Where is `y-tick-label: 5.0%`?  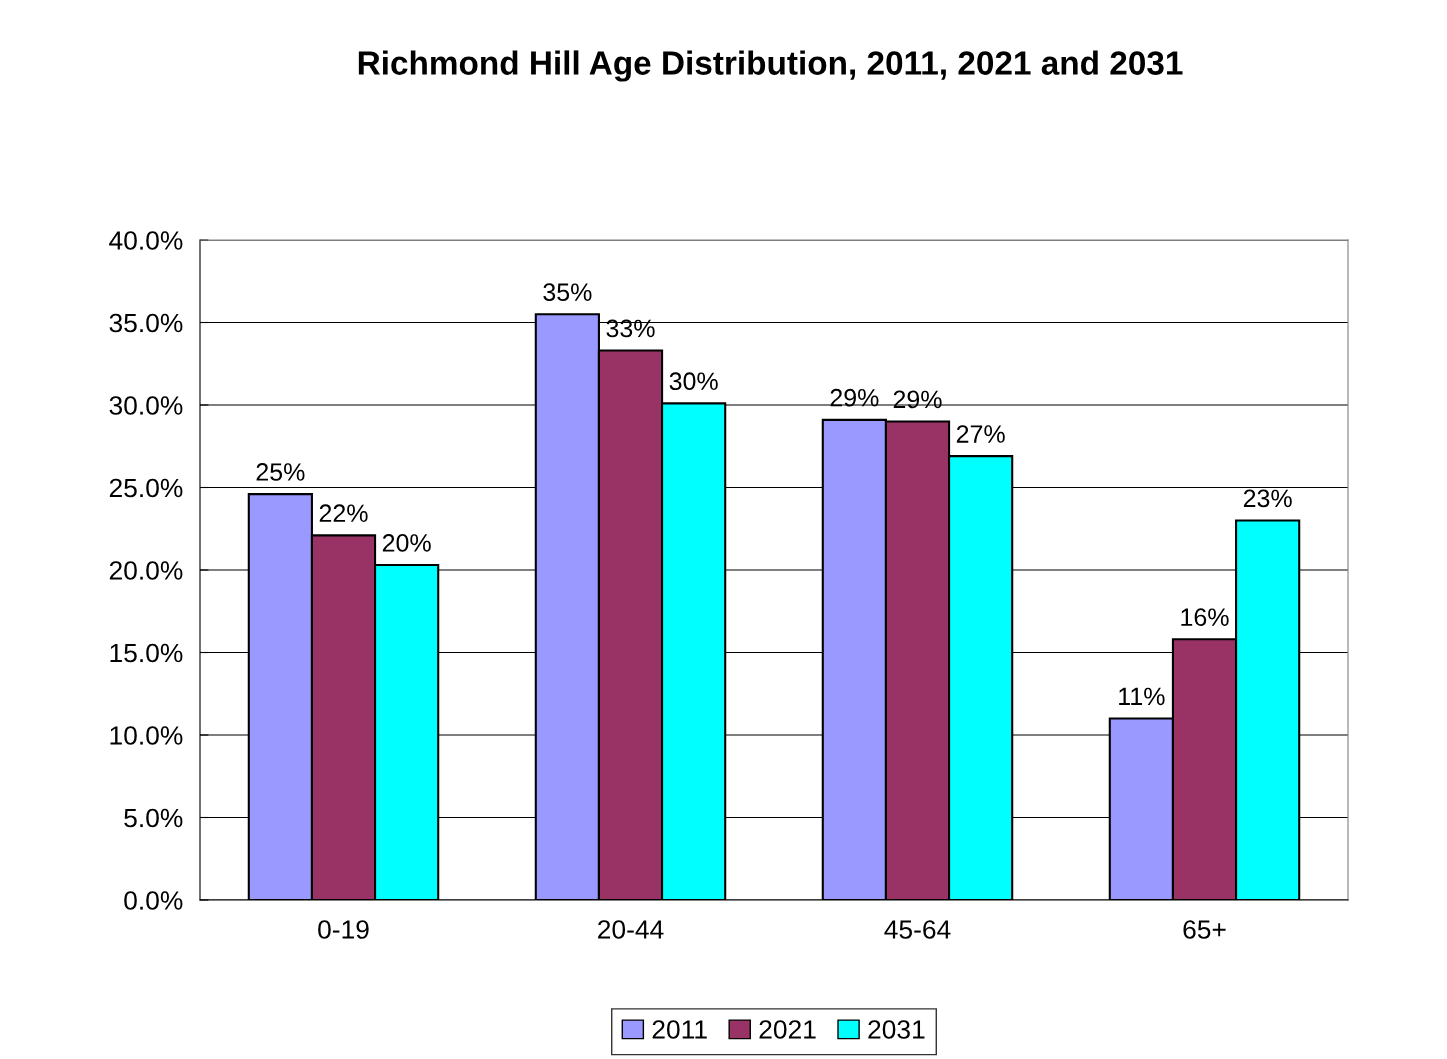
y-tick-label: 5.0% is located at coordinates (153, 818).